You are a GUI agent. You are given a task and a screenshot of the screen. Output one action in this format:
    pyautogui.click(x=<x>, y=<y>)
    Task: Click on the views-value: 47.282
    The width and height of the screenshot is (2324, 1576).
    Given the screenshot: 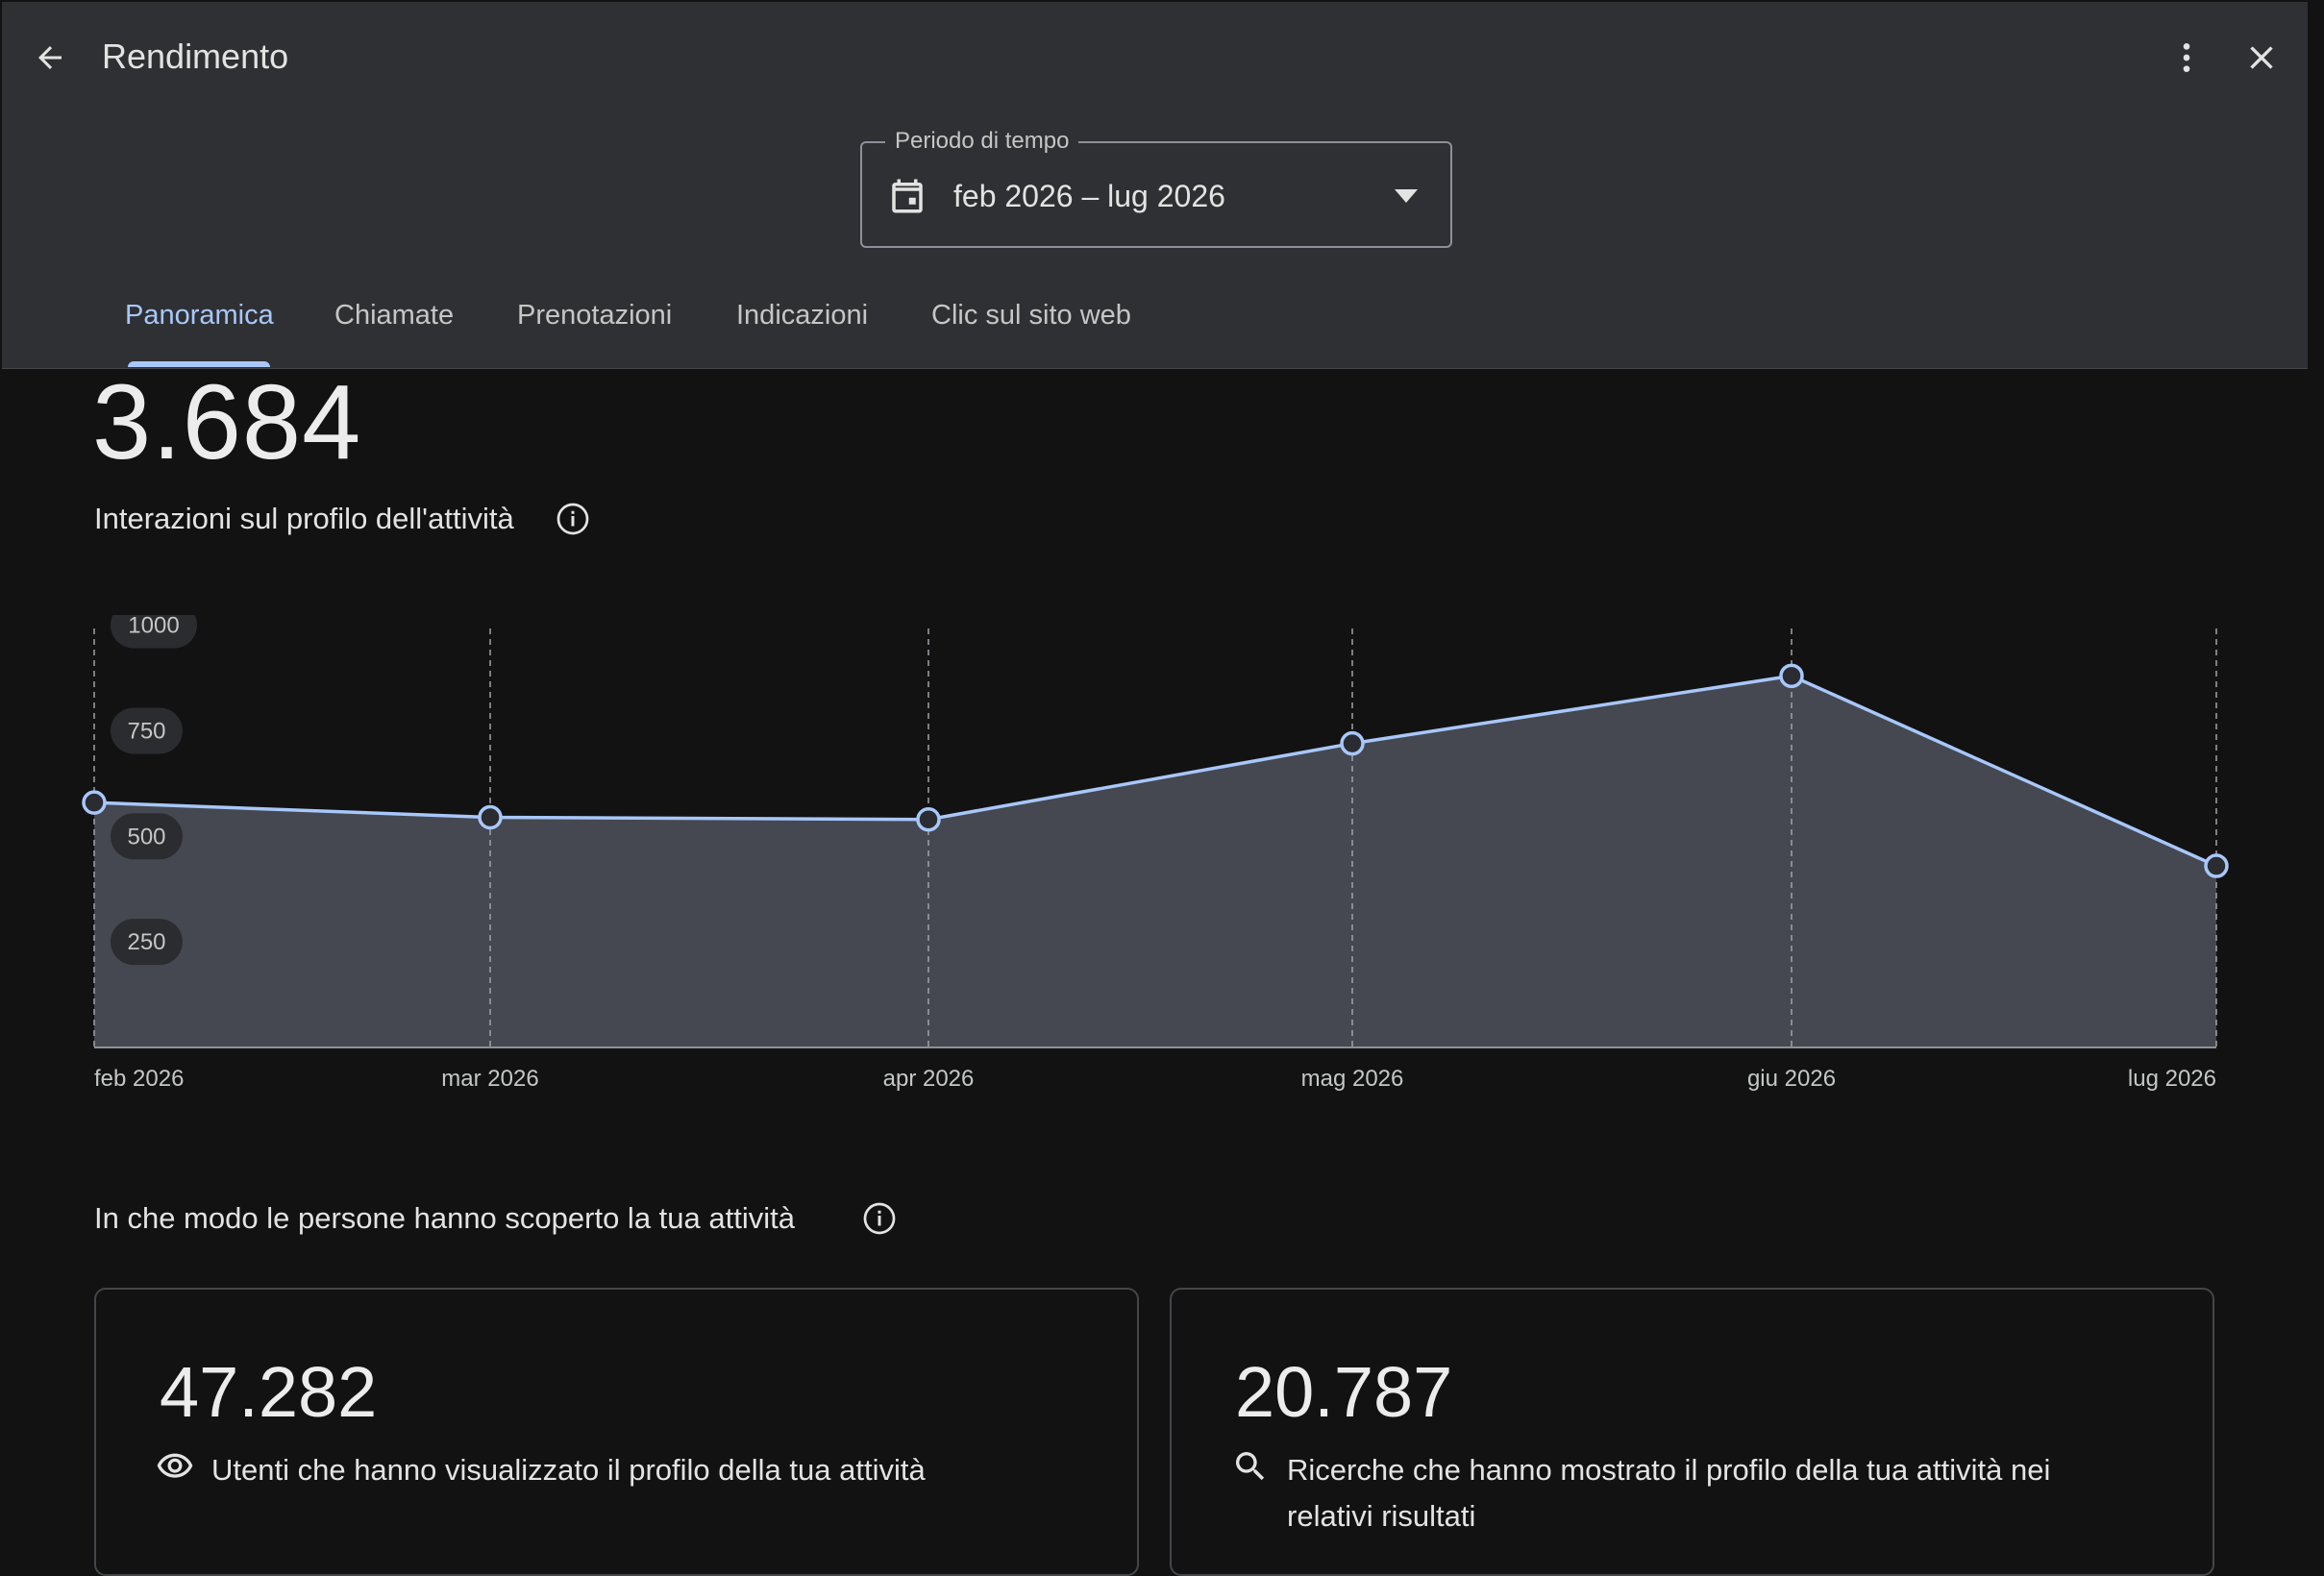 What is the action you would take?
    pyautogui.click(x=269, y=1392)
    